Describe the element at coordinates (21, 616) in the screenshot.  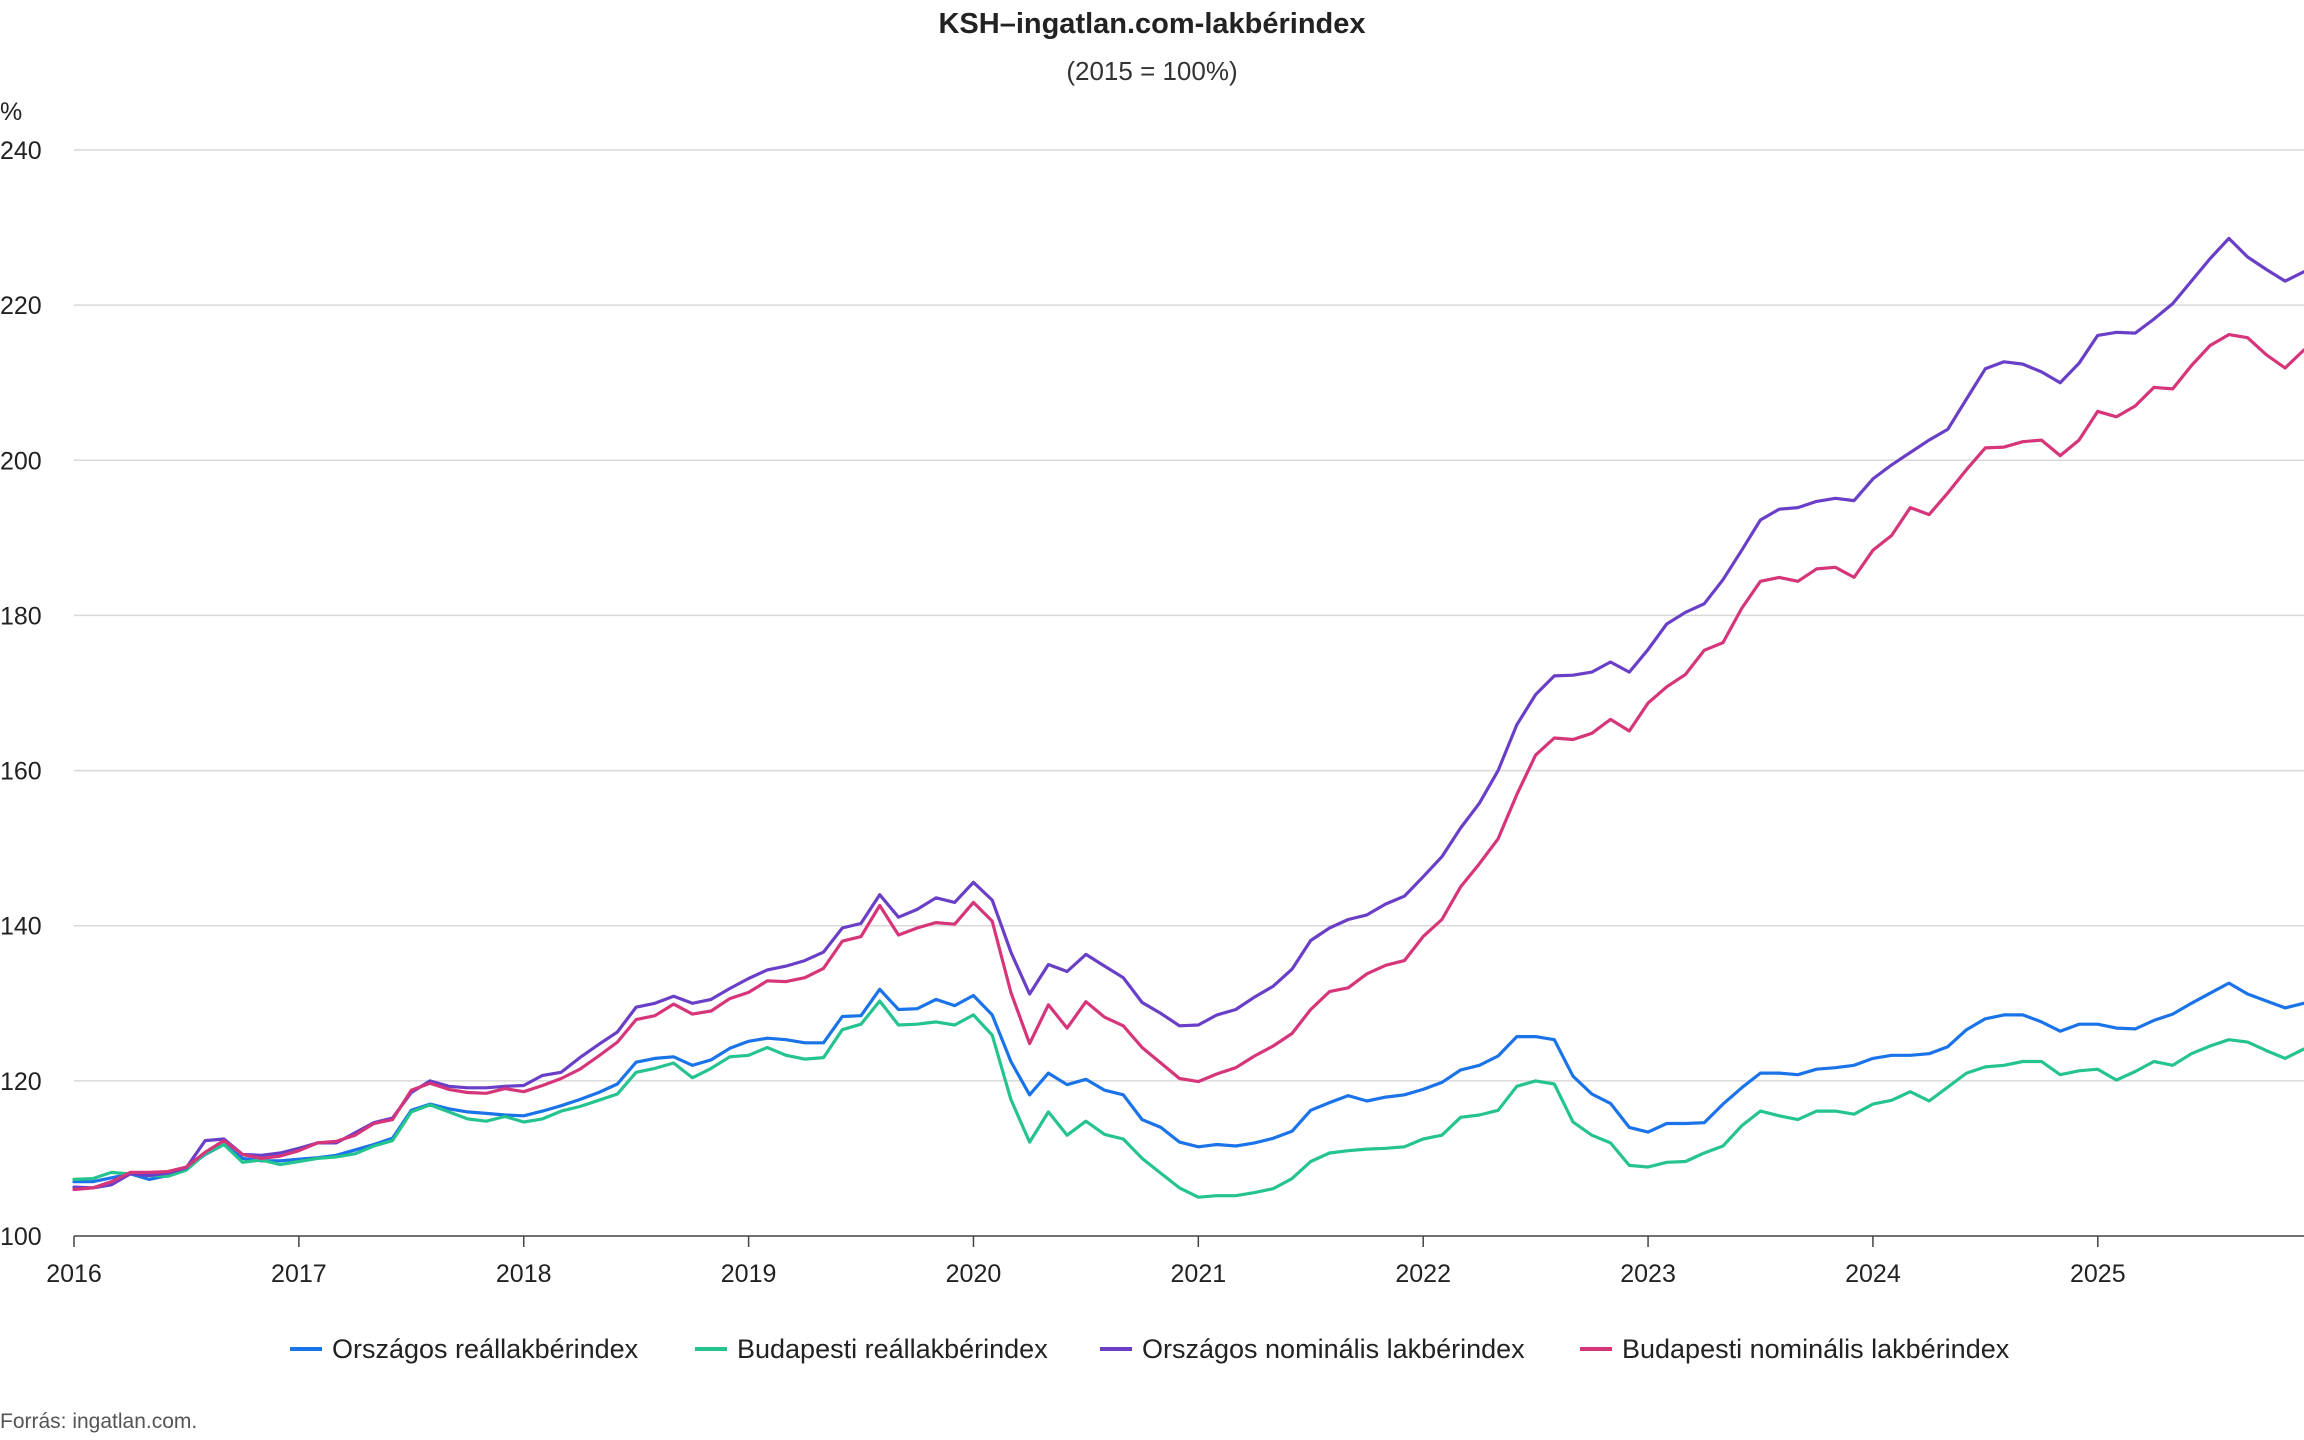
I see `y-tick-label: 180` at that location.